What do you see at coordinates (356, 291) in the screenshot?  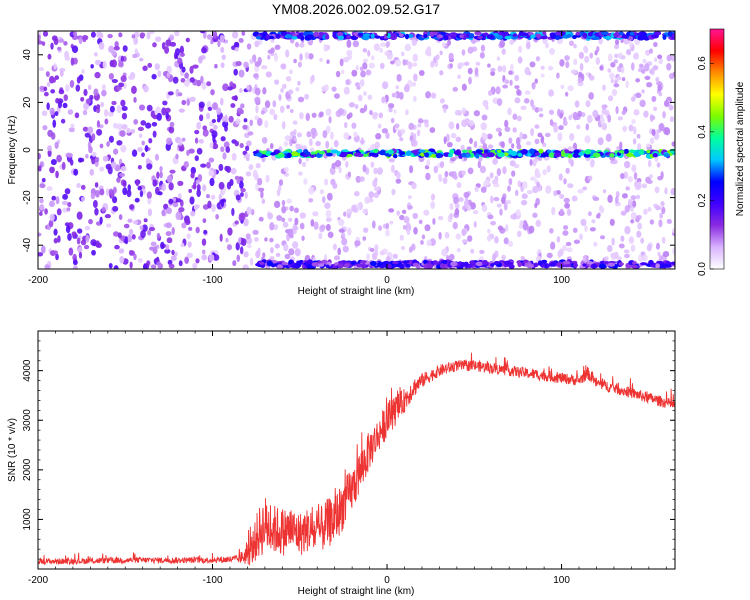 I see `spectrogram-xlabel: Height of straight line (km)` at bounding box center [356, 291].